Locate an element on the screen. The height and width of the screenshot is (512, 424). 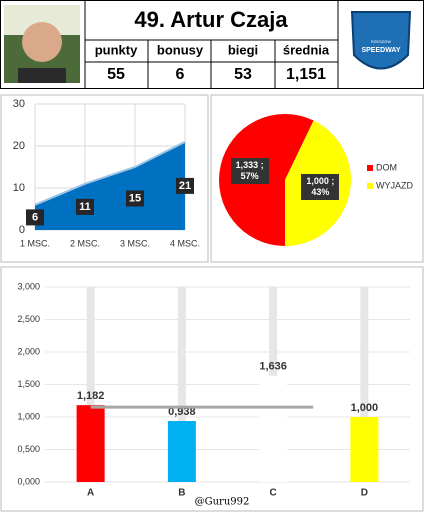
value-label: 1,000 ; 43% is located at coordinates (320, 187).